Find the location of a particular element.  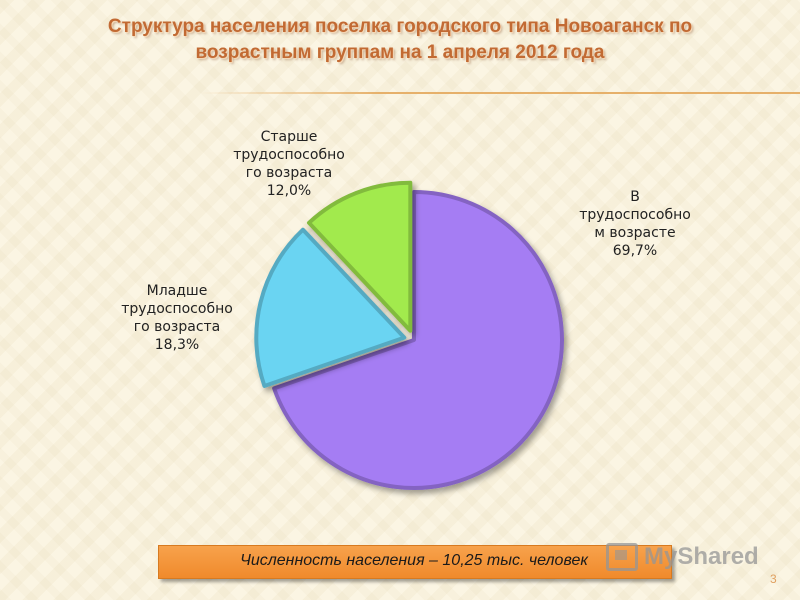

slice-label-working-age-value: 69,7% is located at coordinates (635, 251).